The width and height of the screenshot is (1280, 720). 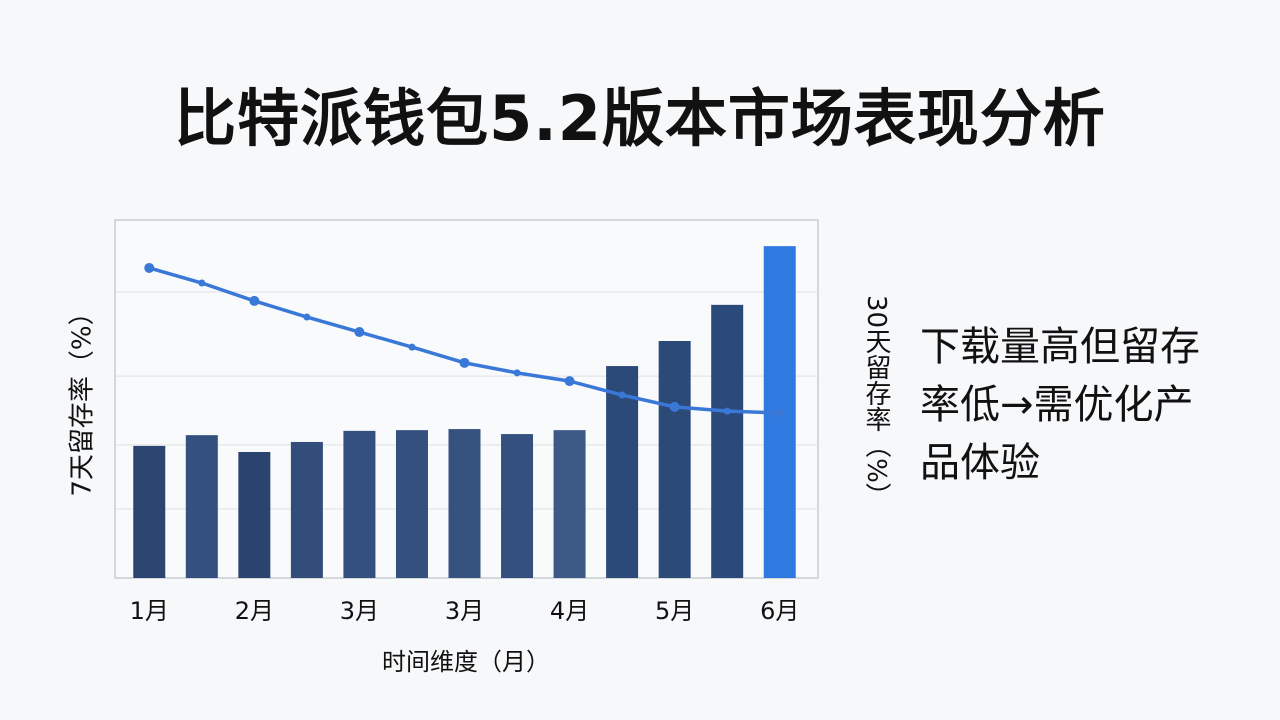 What do you see at coordinates (569, 611) in the screenshot?
I see `x-tick-label: 4月` at bounding box center [569, 611].